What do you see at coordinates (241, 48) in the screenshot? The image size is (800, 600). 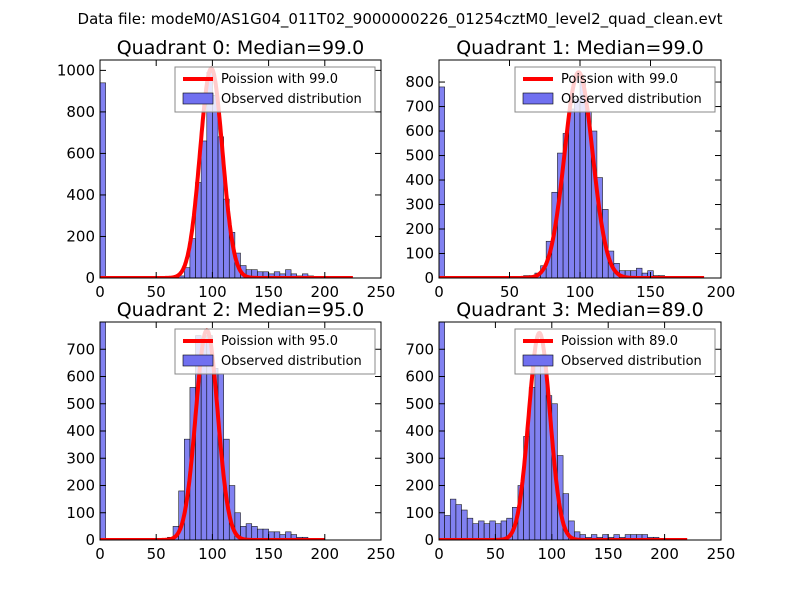 I see `panel-title: Quadrant 0: Median=99.0` at bounding box center [241, 48].